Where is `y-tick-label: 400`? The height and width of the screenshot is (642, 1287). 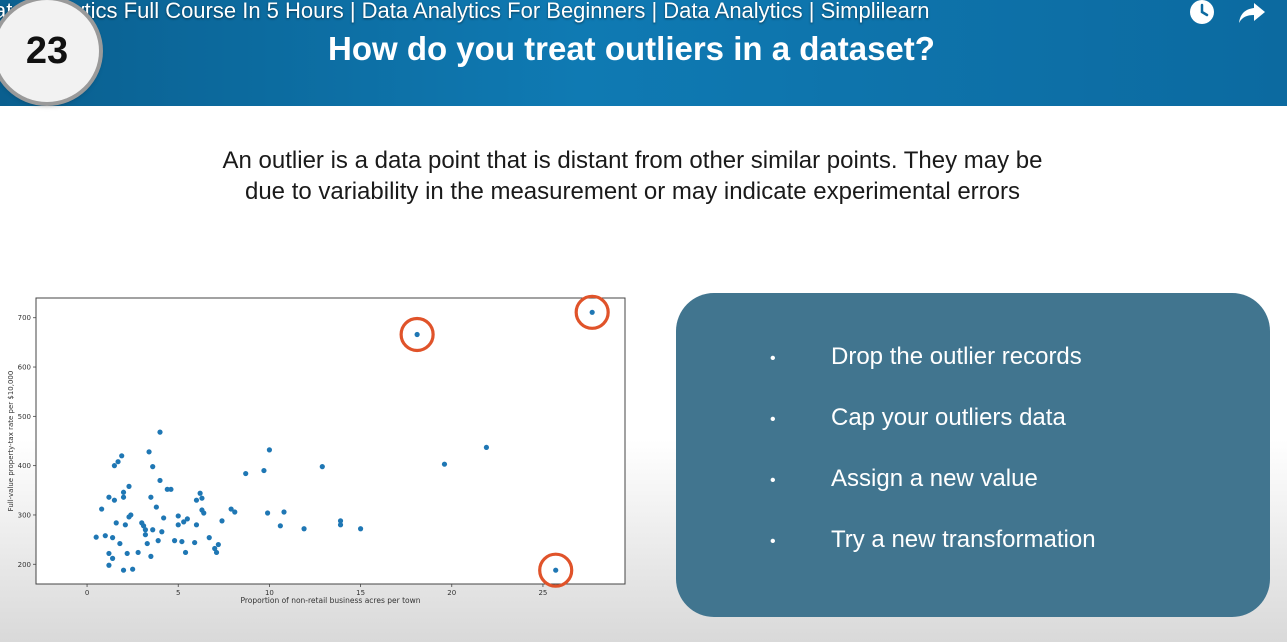
y-tick-label: 400 is located at coordinates (24, 466).